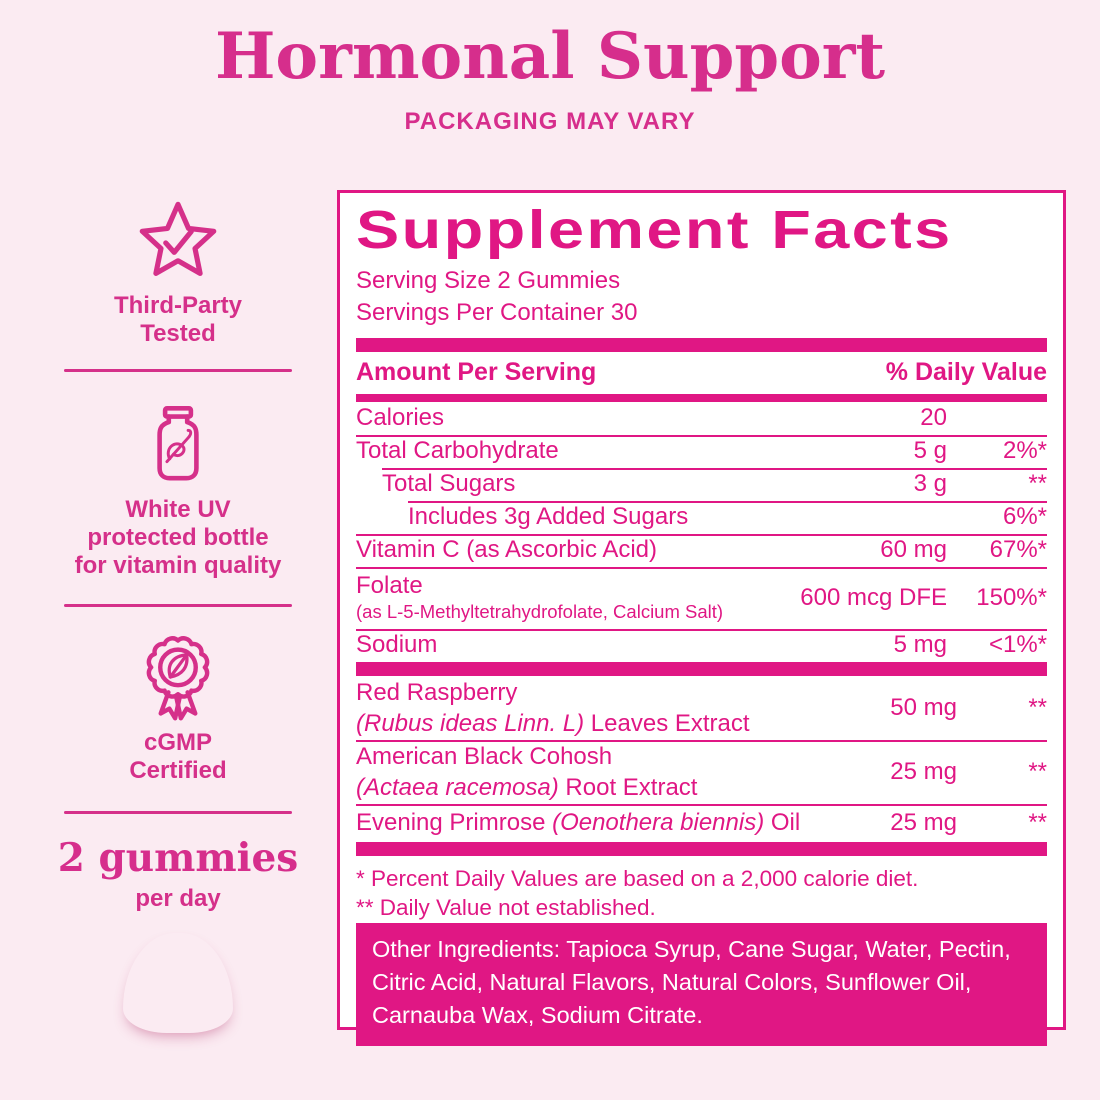 This screenshot has width=1100, height=1100. What do you see at coordinates (1024, 451) in the screenshot?
I see `nutrient-dv: 2%*` at bounding box center [1024, 451].